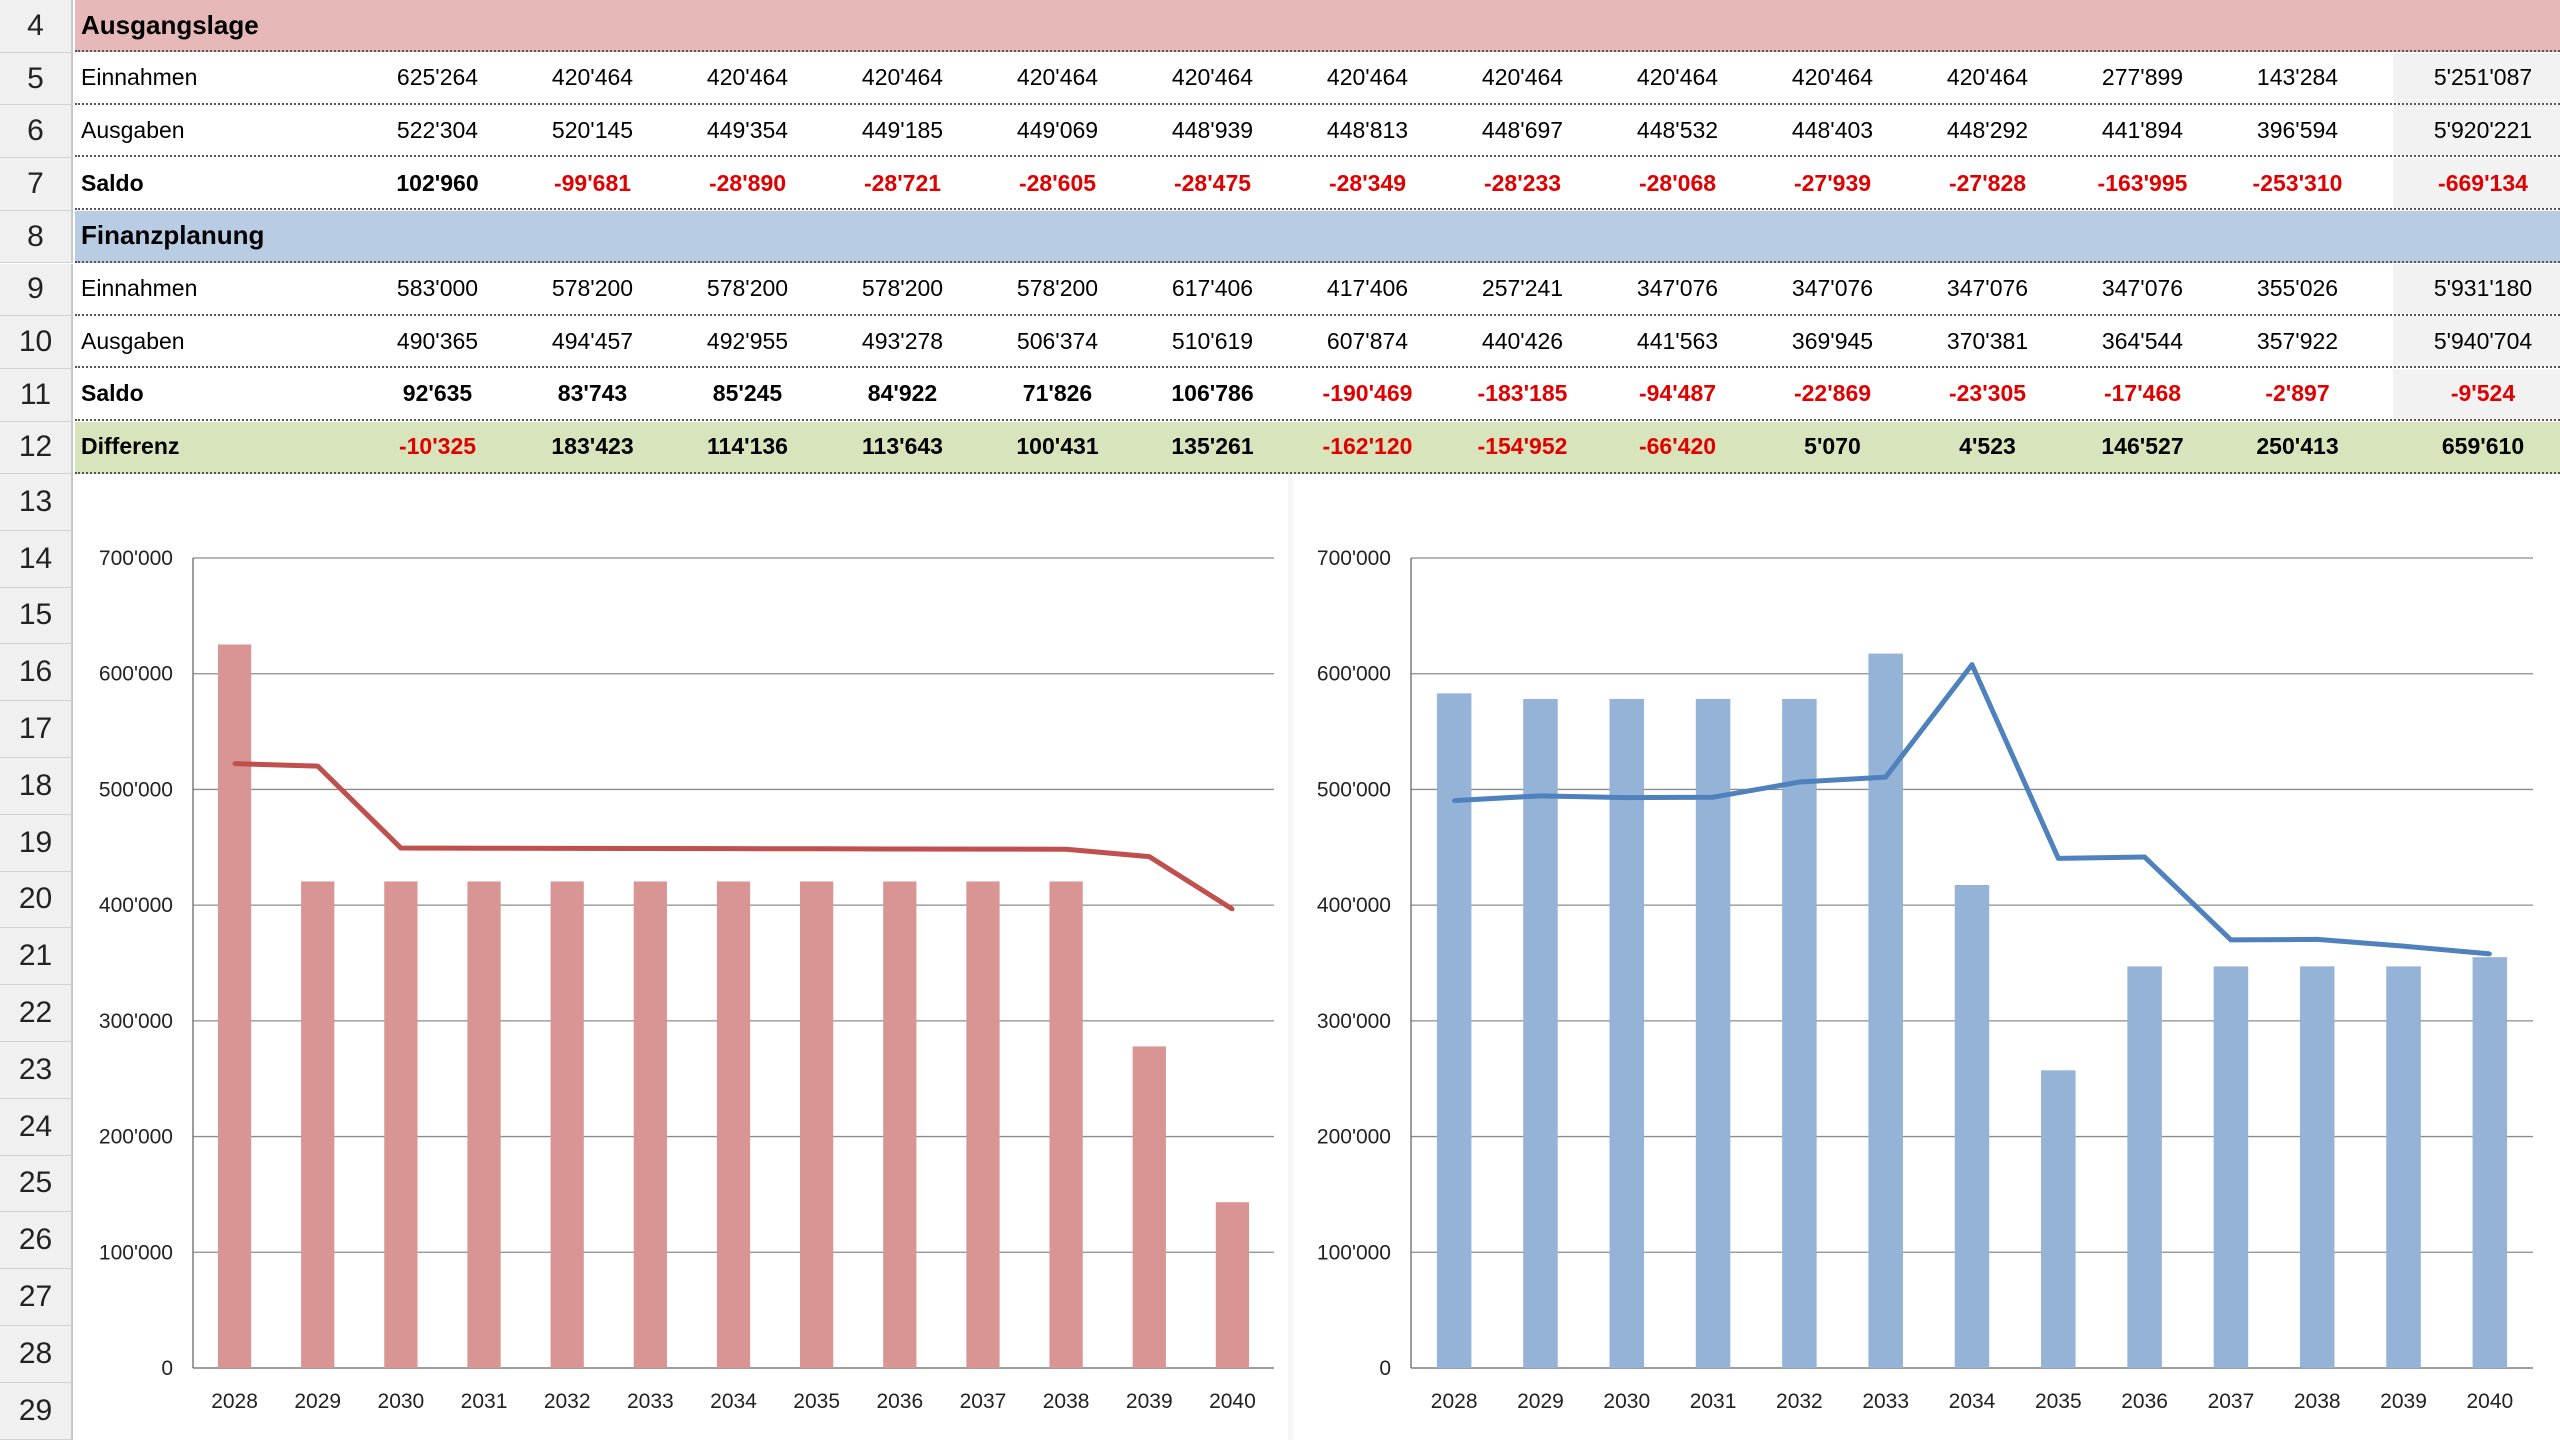 This screenshot has height=1446, width=2560. Describe the element at coordinates (139, 288) in the screenshot. I see `row-label: Einnahmen` at that location.